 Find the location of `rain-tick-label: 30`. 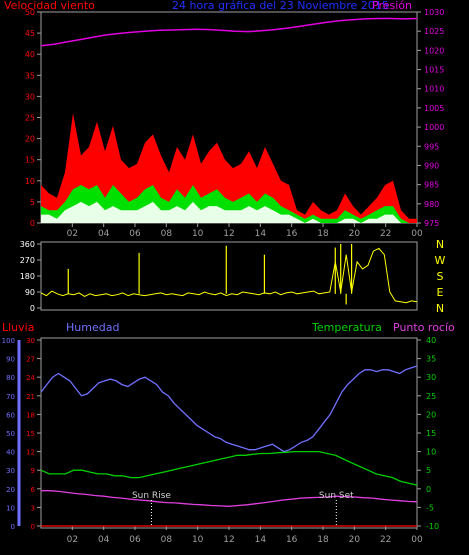

rain-tick-label: 30 is located at coordinates (30, 341).